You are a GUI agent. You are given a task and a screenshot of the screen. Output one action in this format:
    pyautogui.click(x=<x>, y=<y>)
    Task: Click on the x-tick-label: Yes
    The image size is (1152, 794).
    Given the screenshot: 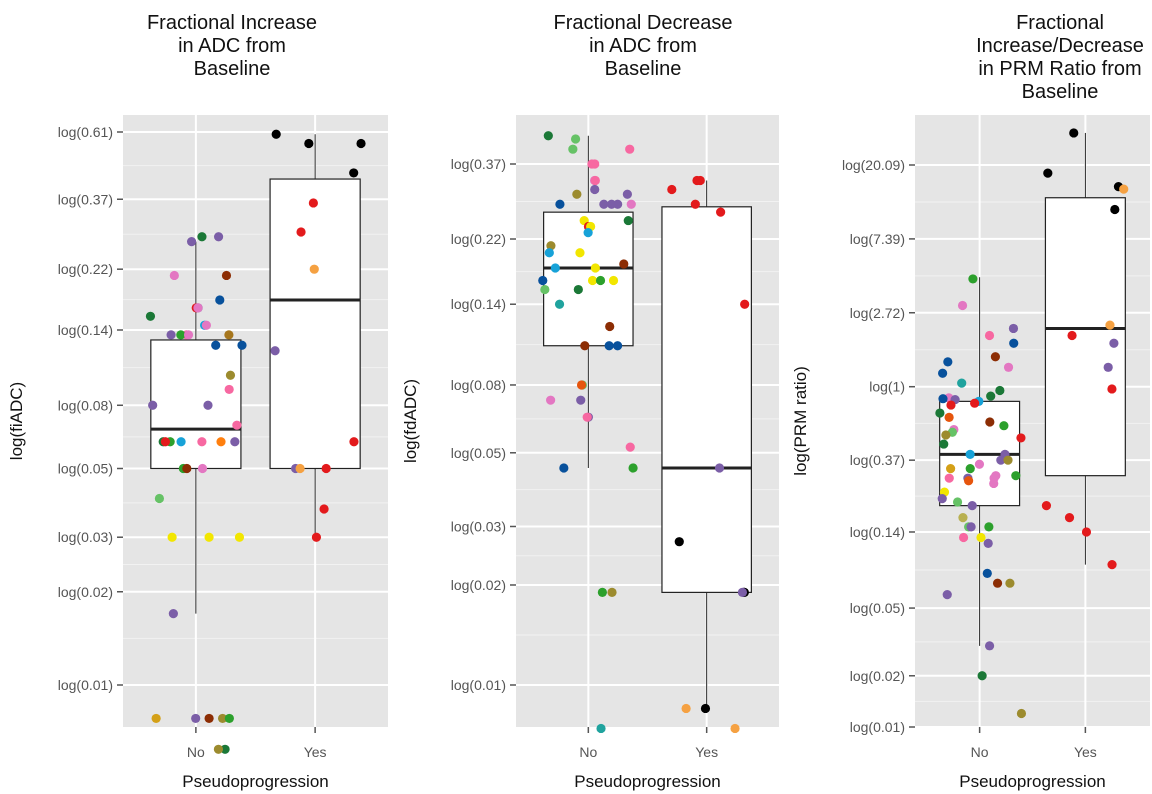 What is the action you would take?
    pyautogui.click(x=315, y=752)
    